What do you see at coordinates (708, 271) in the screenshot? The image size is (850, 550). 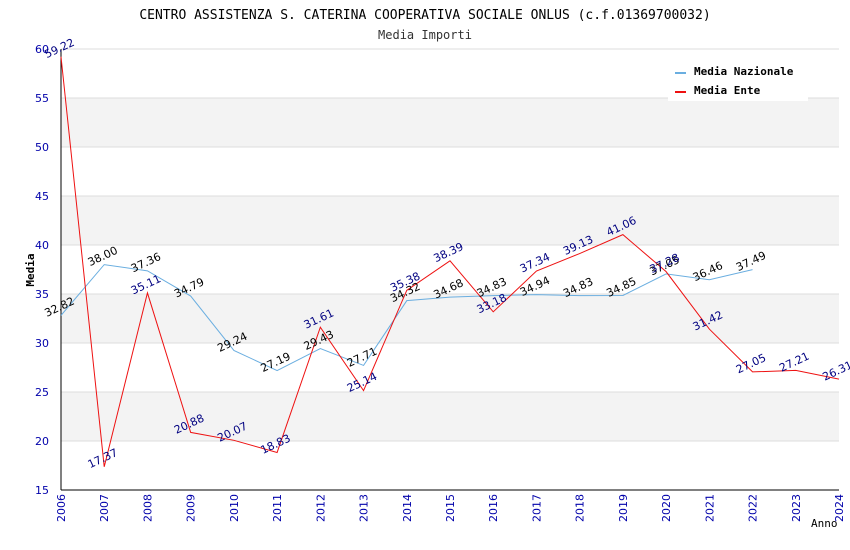 I see `data-label: 36.46` at bounding box center [708, 271].